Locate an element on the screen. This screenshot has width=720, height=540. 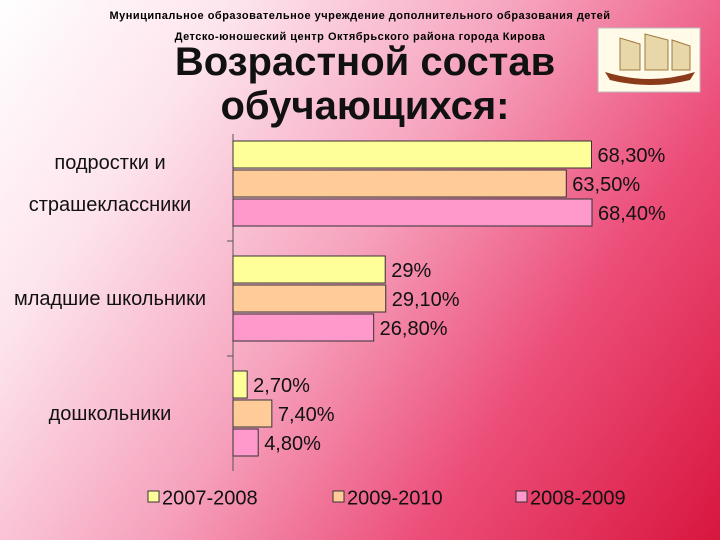
category-label: дошкольники is located at coordinates (110, 413).